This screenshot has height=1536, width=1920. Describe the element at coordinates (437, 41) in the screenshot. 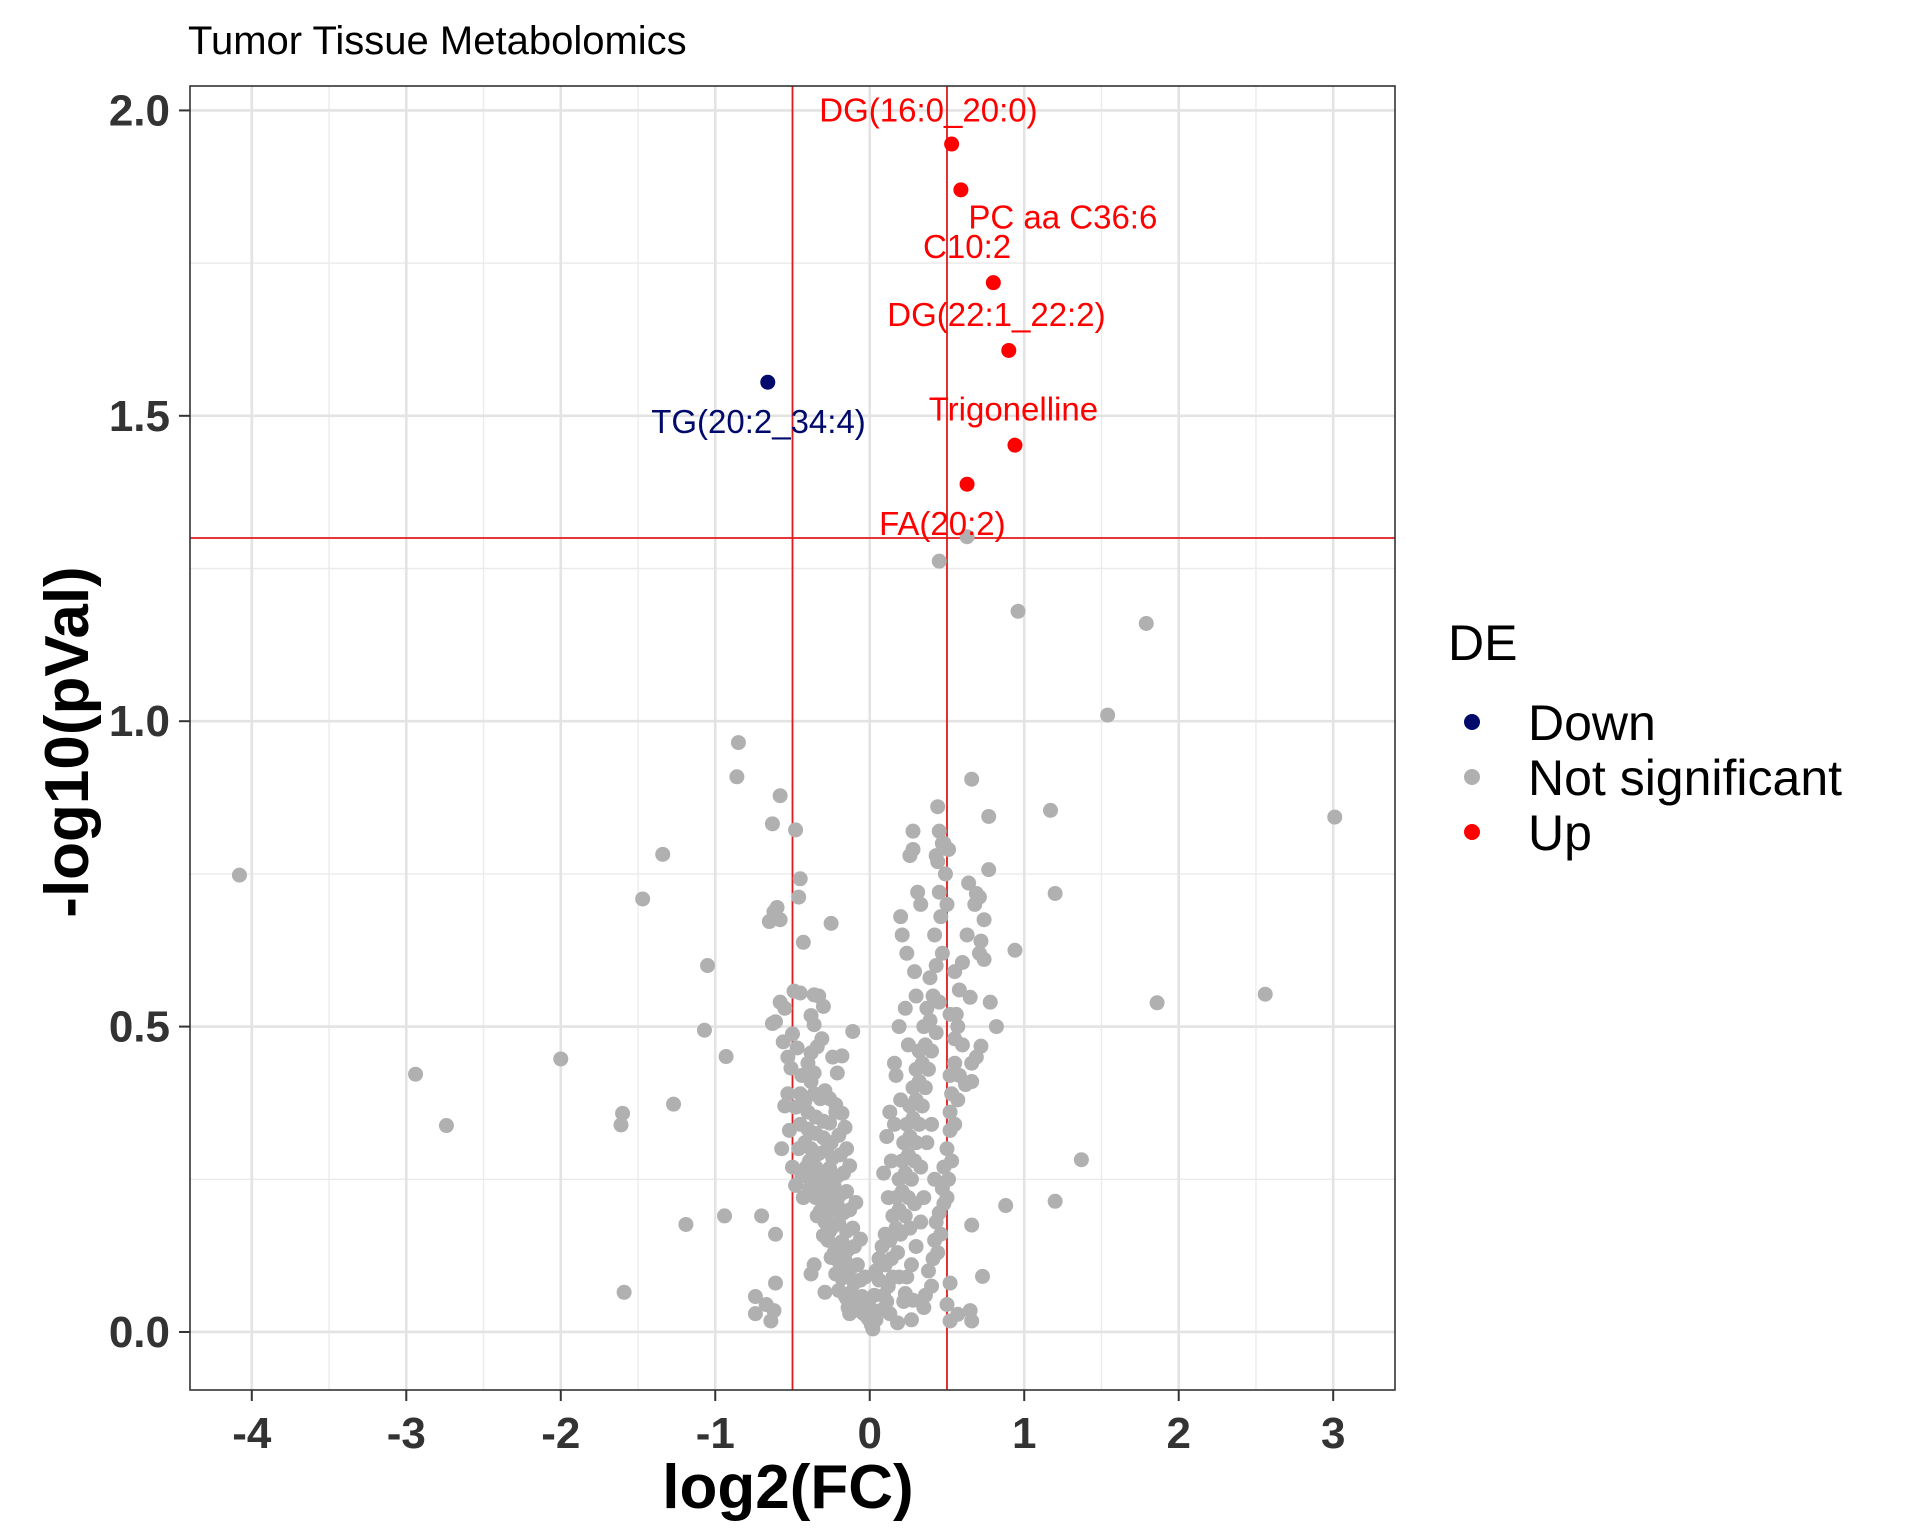

I see `chart-title: Tumor Tissue Metabolomics` at that location.